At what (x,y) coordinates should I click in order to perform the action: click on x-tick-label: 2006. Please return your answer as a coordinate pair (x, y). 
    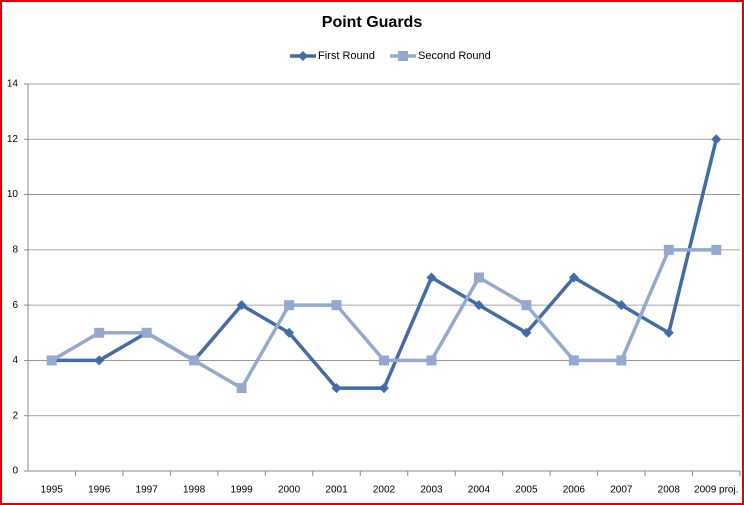
    Looking at the image, I should click on (574, 490).